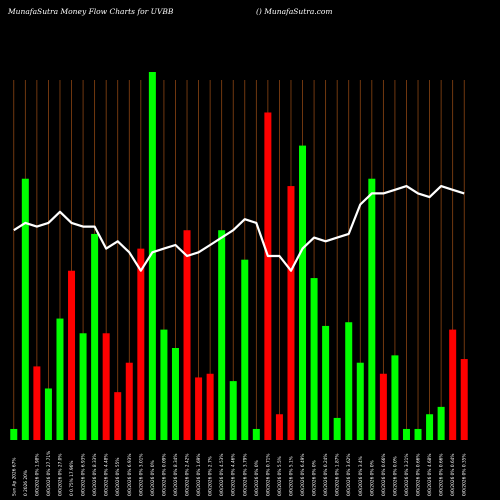 Image resolution: width=500 pixels, height=500 pixels. What do you see at coordinates (315, 478) in the screenshot?
I see `x-tick-label-27: 0/0/2026 0% 0%` at bounding box center [315, 478].